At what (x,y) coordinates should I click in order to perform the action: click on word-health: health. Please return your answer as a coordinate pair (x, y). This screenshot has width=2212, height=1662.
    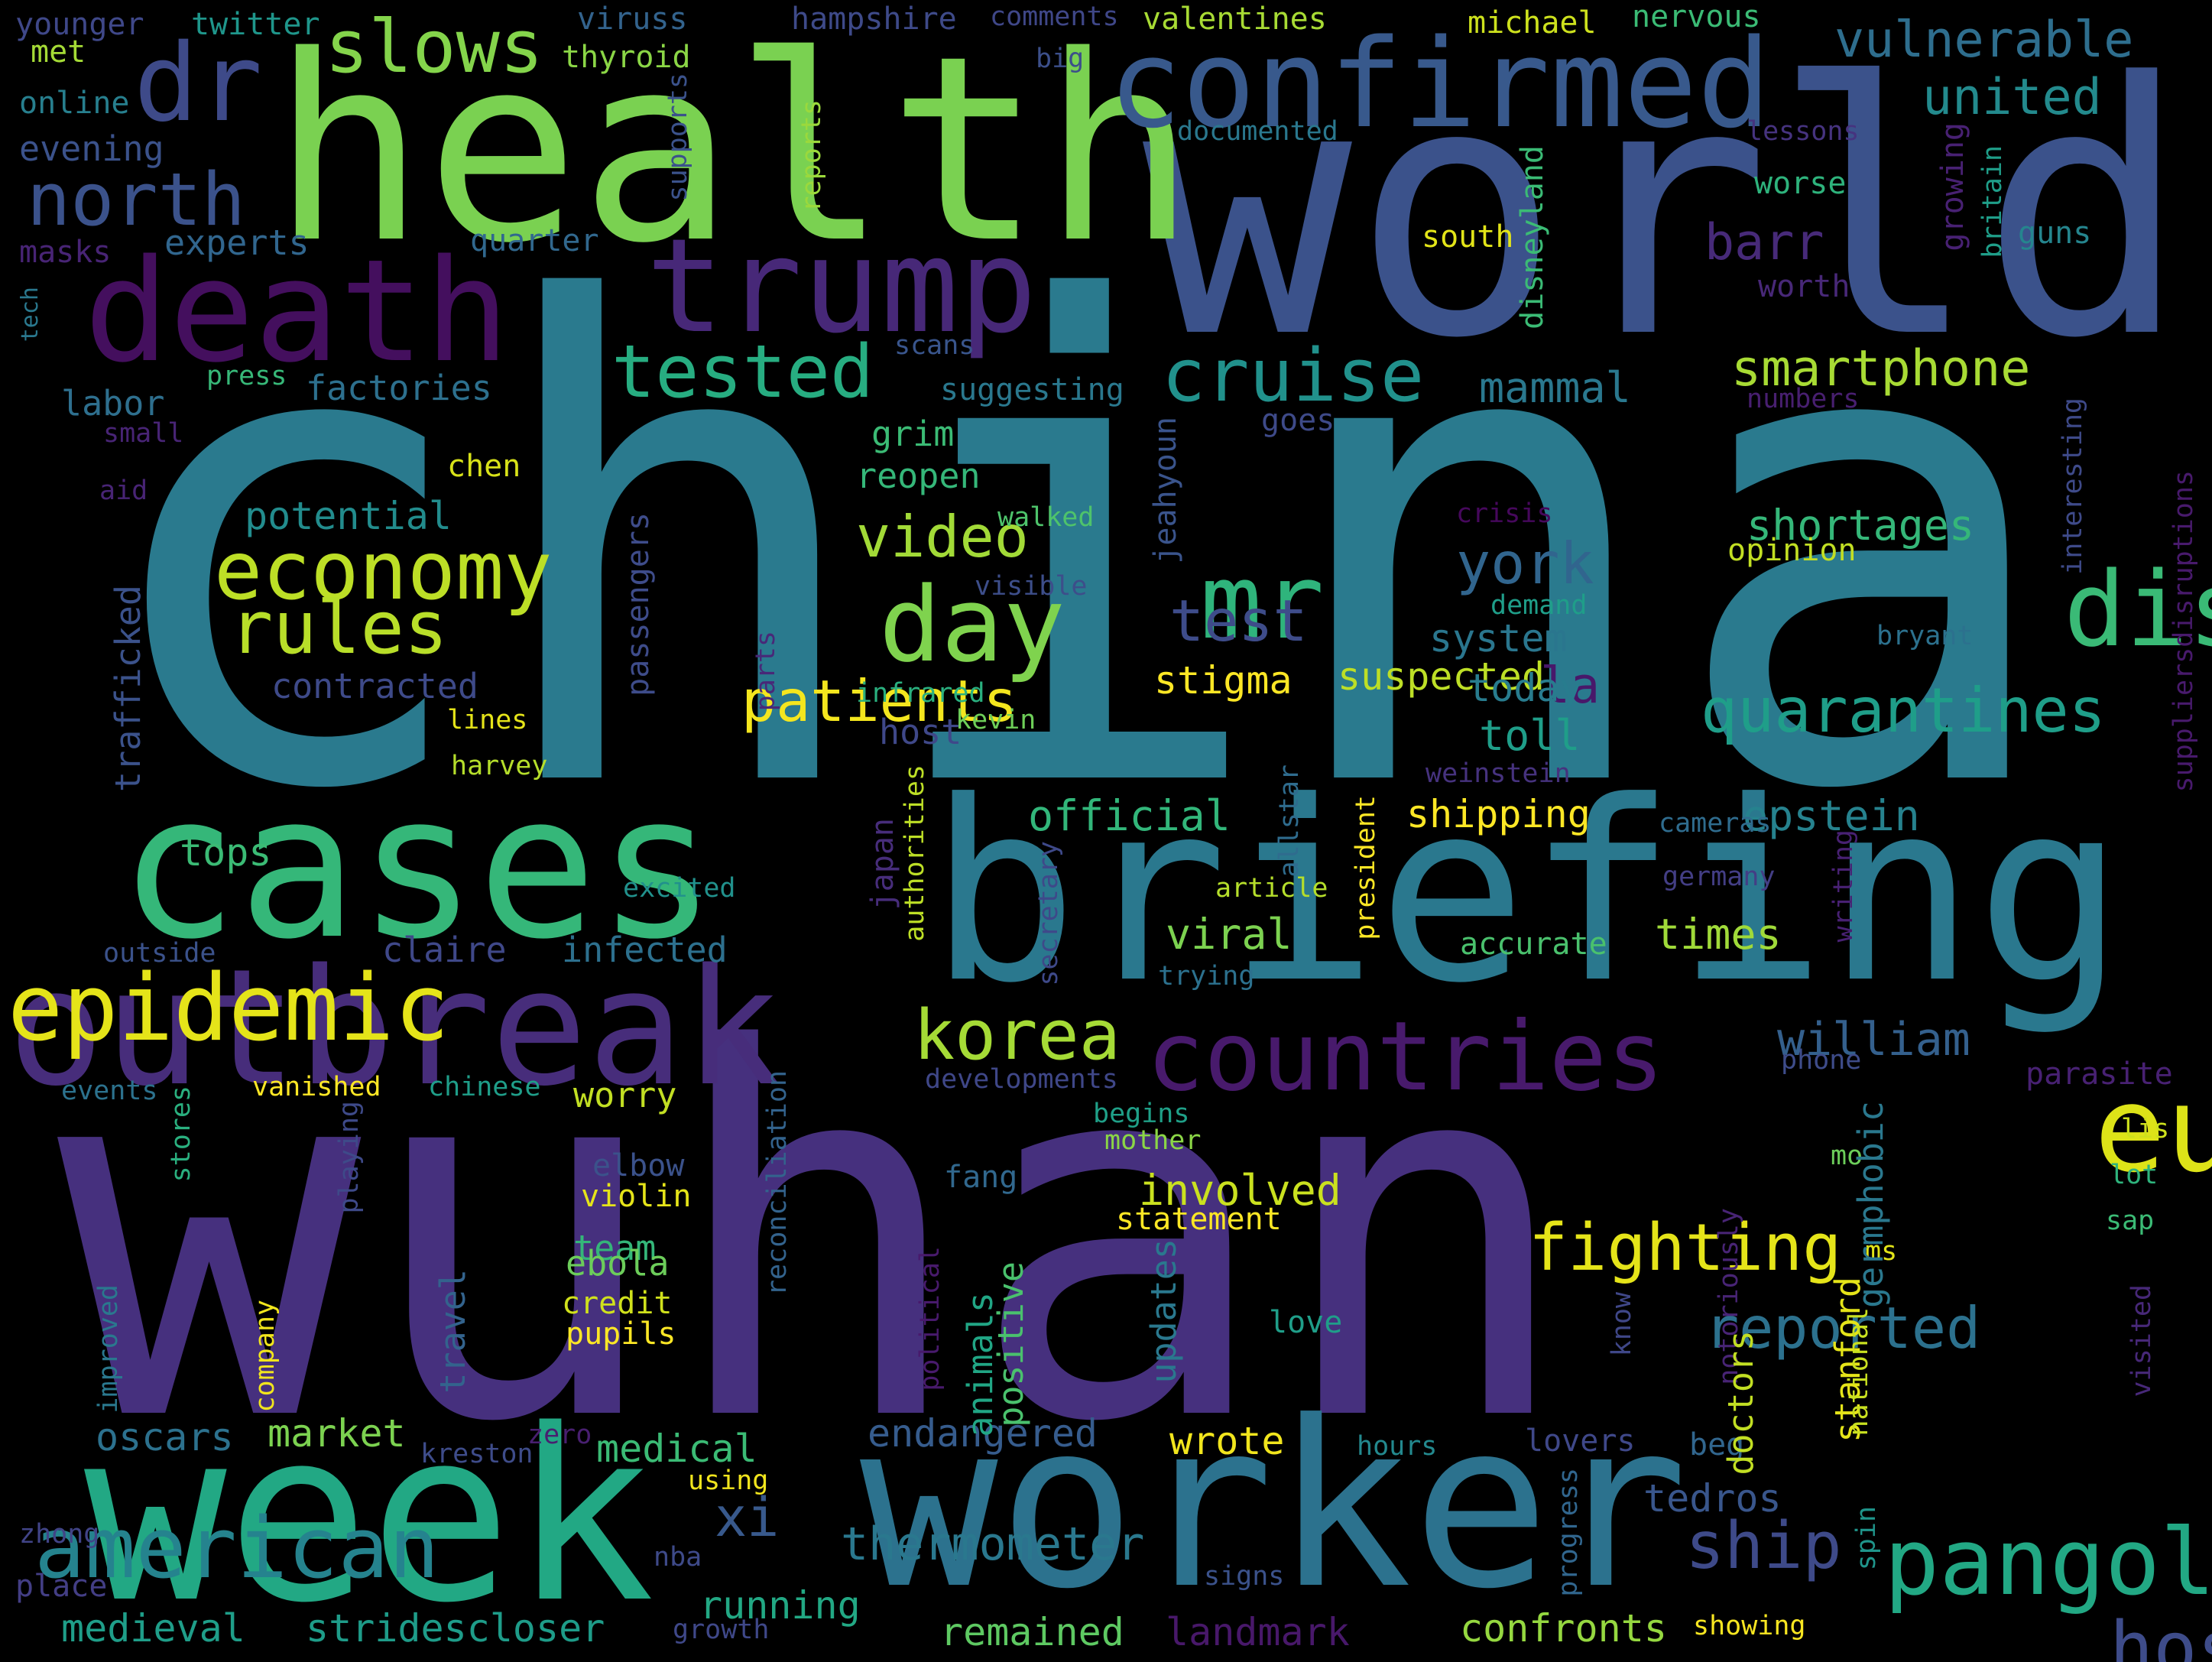
    Looking at the image, I should click on (734, 151).